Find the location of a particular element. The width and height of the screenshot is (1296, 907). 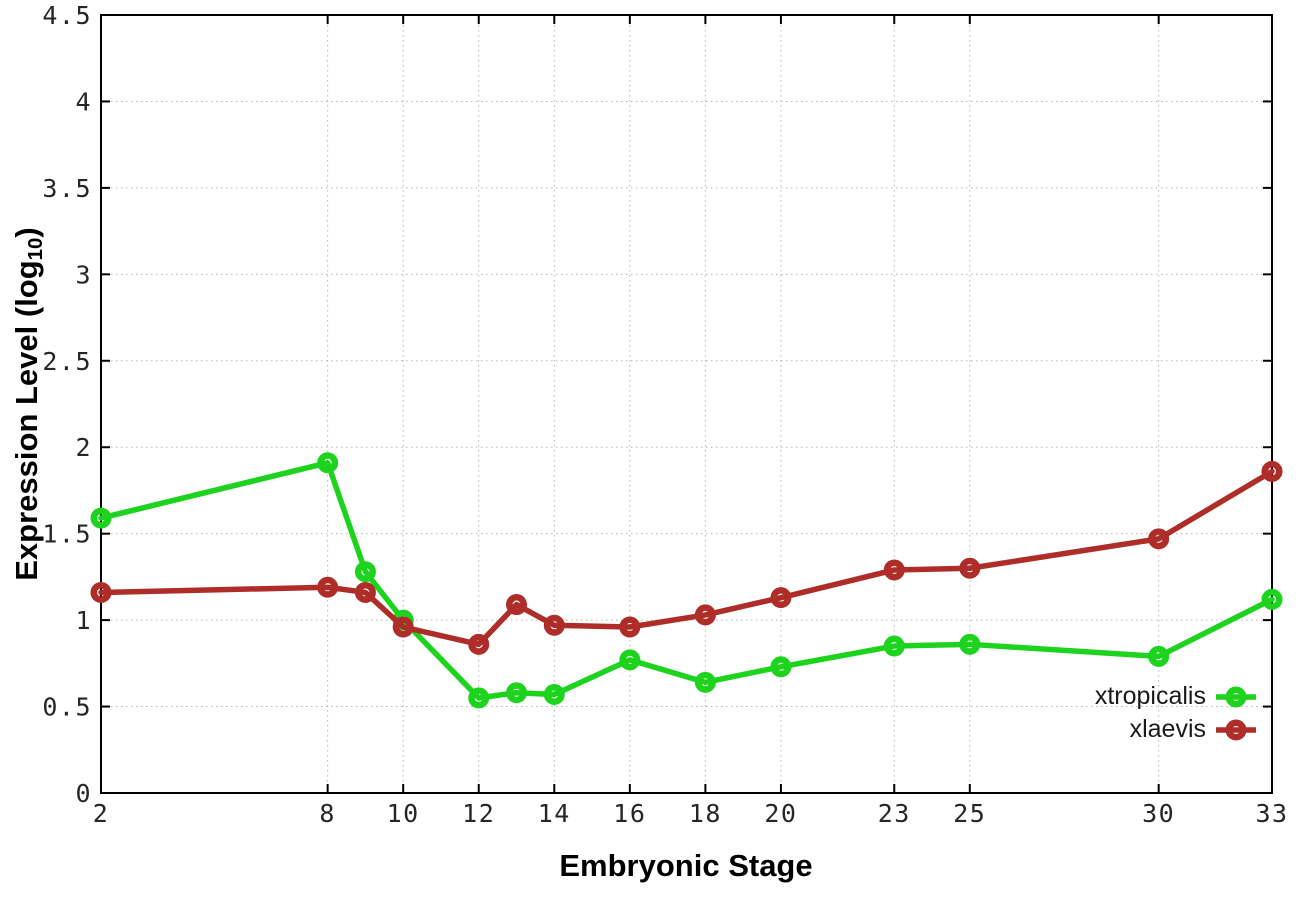

svg-text: 14 is located at coordinates (554, 813).